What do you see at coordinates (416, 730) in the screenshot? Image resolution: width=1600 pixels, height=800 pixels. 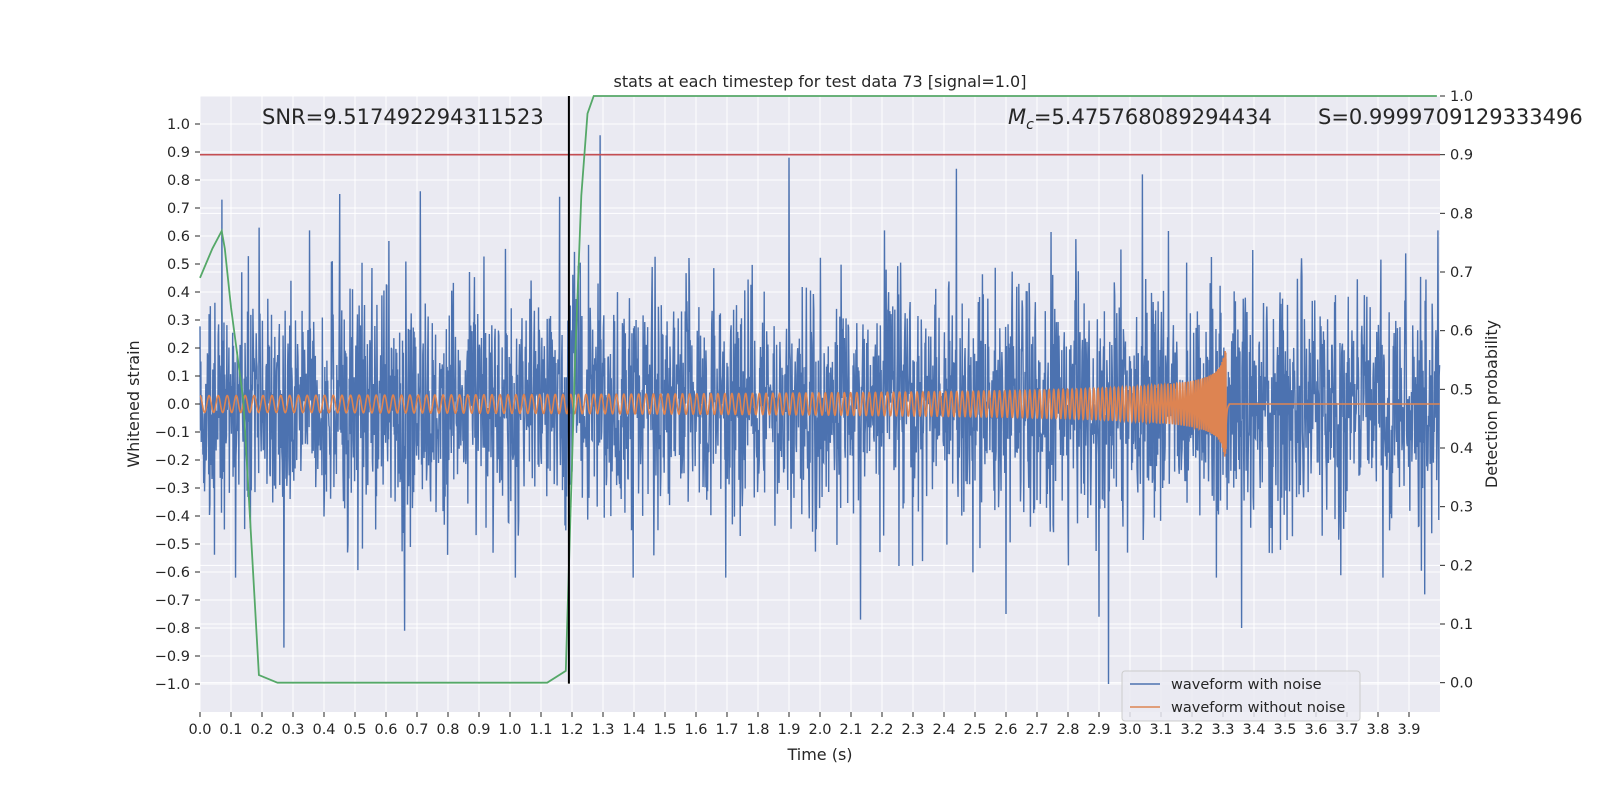 I see `x-tick-label: 0.7` at bounding box center [416, 730].